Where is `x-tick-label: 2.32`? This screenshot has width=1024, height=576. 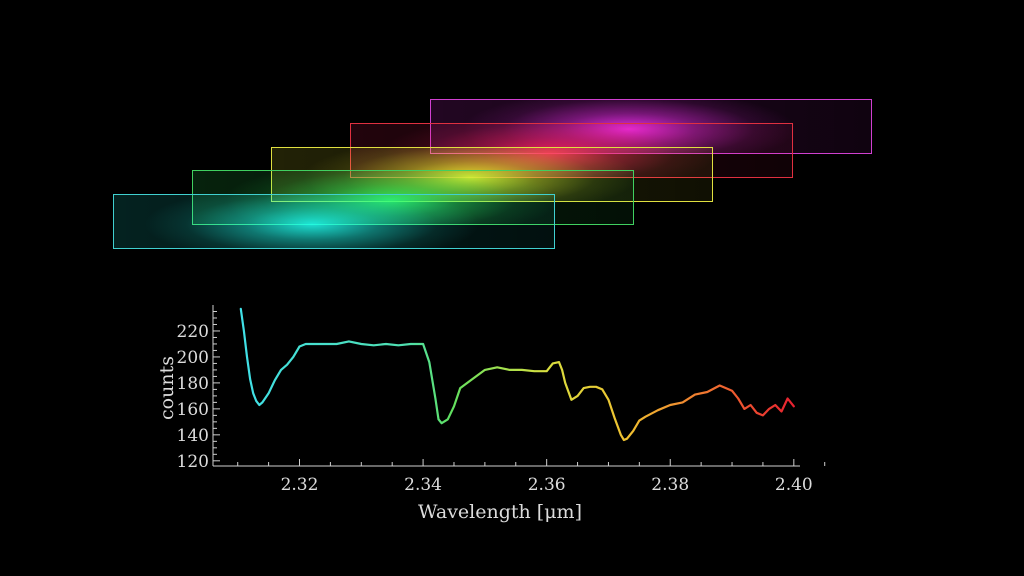
x-tick-label: 2.32 is located at coordinates (300, 485).